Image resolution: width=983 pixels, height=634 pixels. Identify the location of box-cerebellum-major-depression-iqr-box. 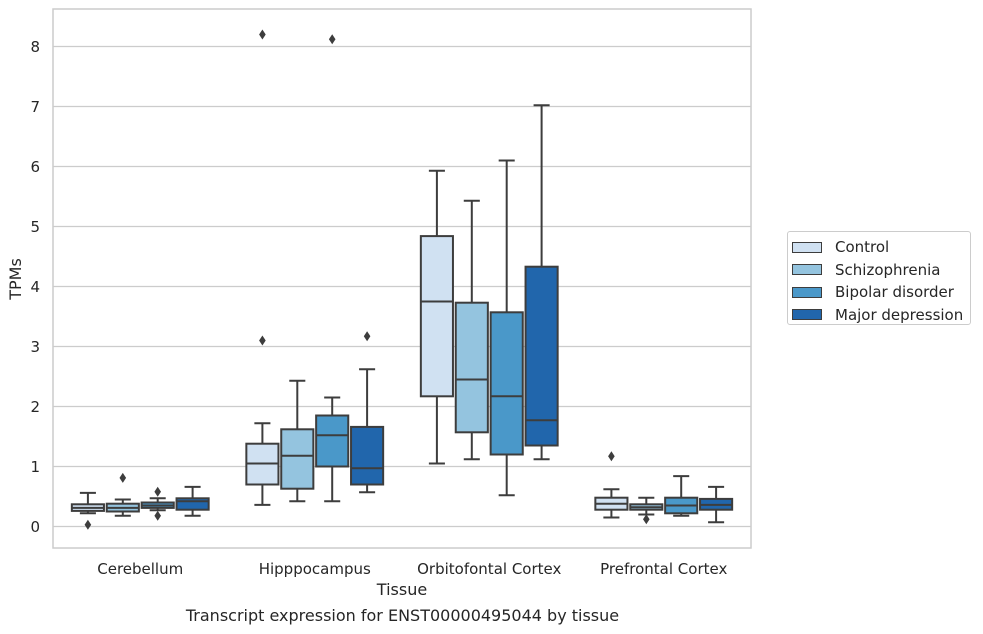
(192, 504).